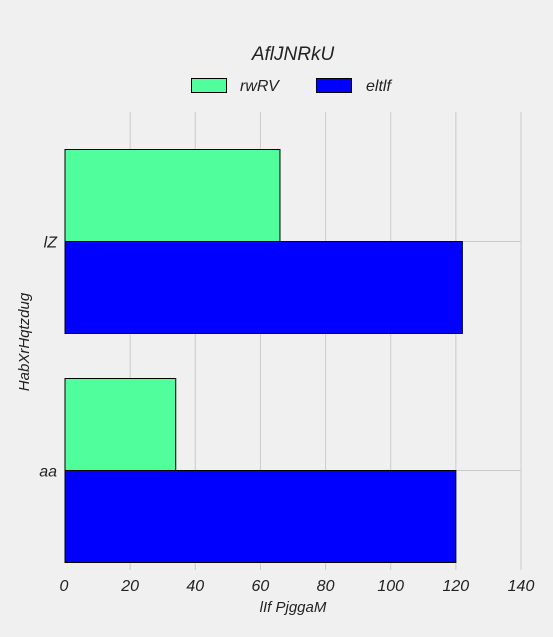  What do you see at coordinates (48, 472) in the screenshot?
I see `y-tick-label: aa` at bounding box center [48, 472].